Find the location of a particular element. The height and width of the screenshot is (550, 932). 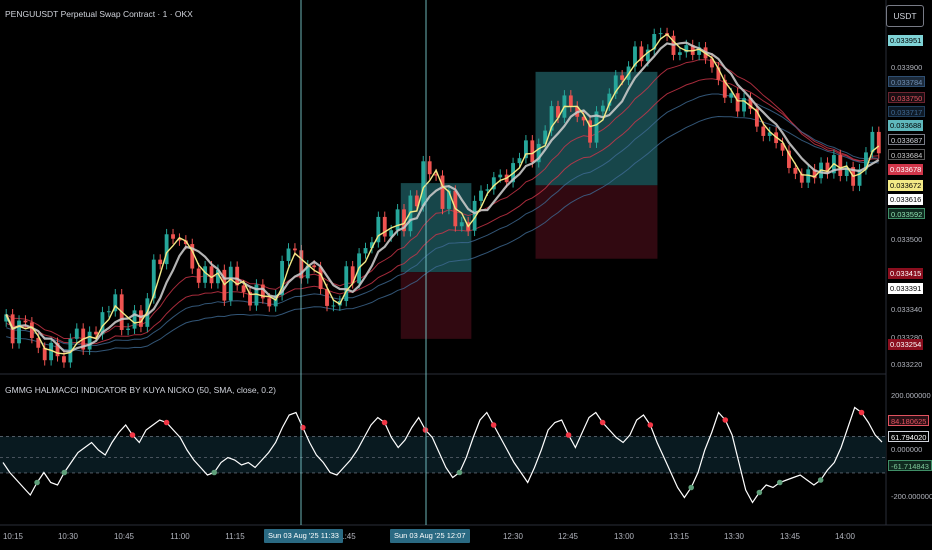

price-label: 0.033678 is located at coordinates (906, 169).